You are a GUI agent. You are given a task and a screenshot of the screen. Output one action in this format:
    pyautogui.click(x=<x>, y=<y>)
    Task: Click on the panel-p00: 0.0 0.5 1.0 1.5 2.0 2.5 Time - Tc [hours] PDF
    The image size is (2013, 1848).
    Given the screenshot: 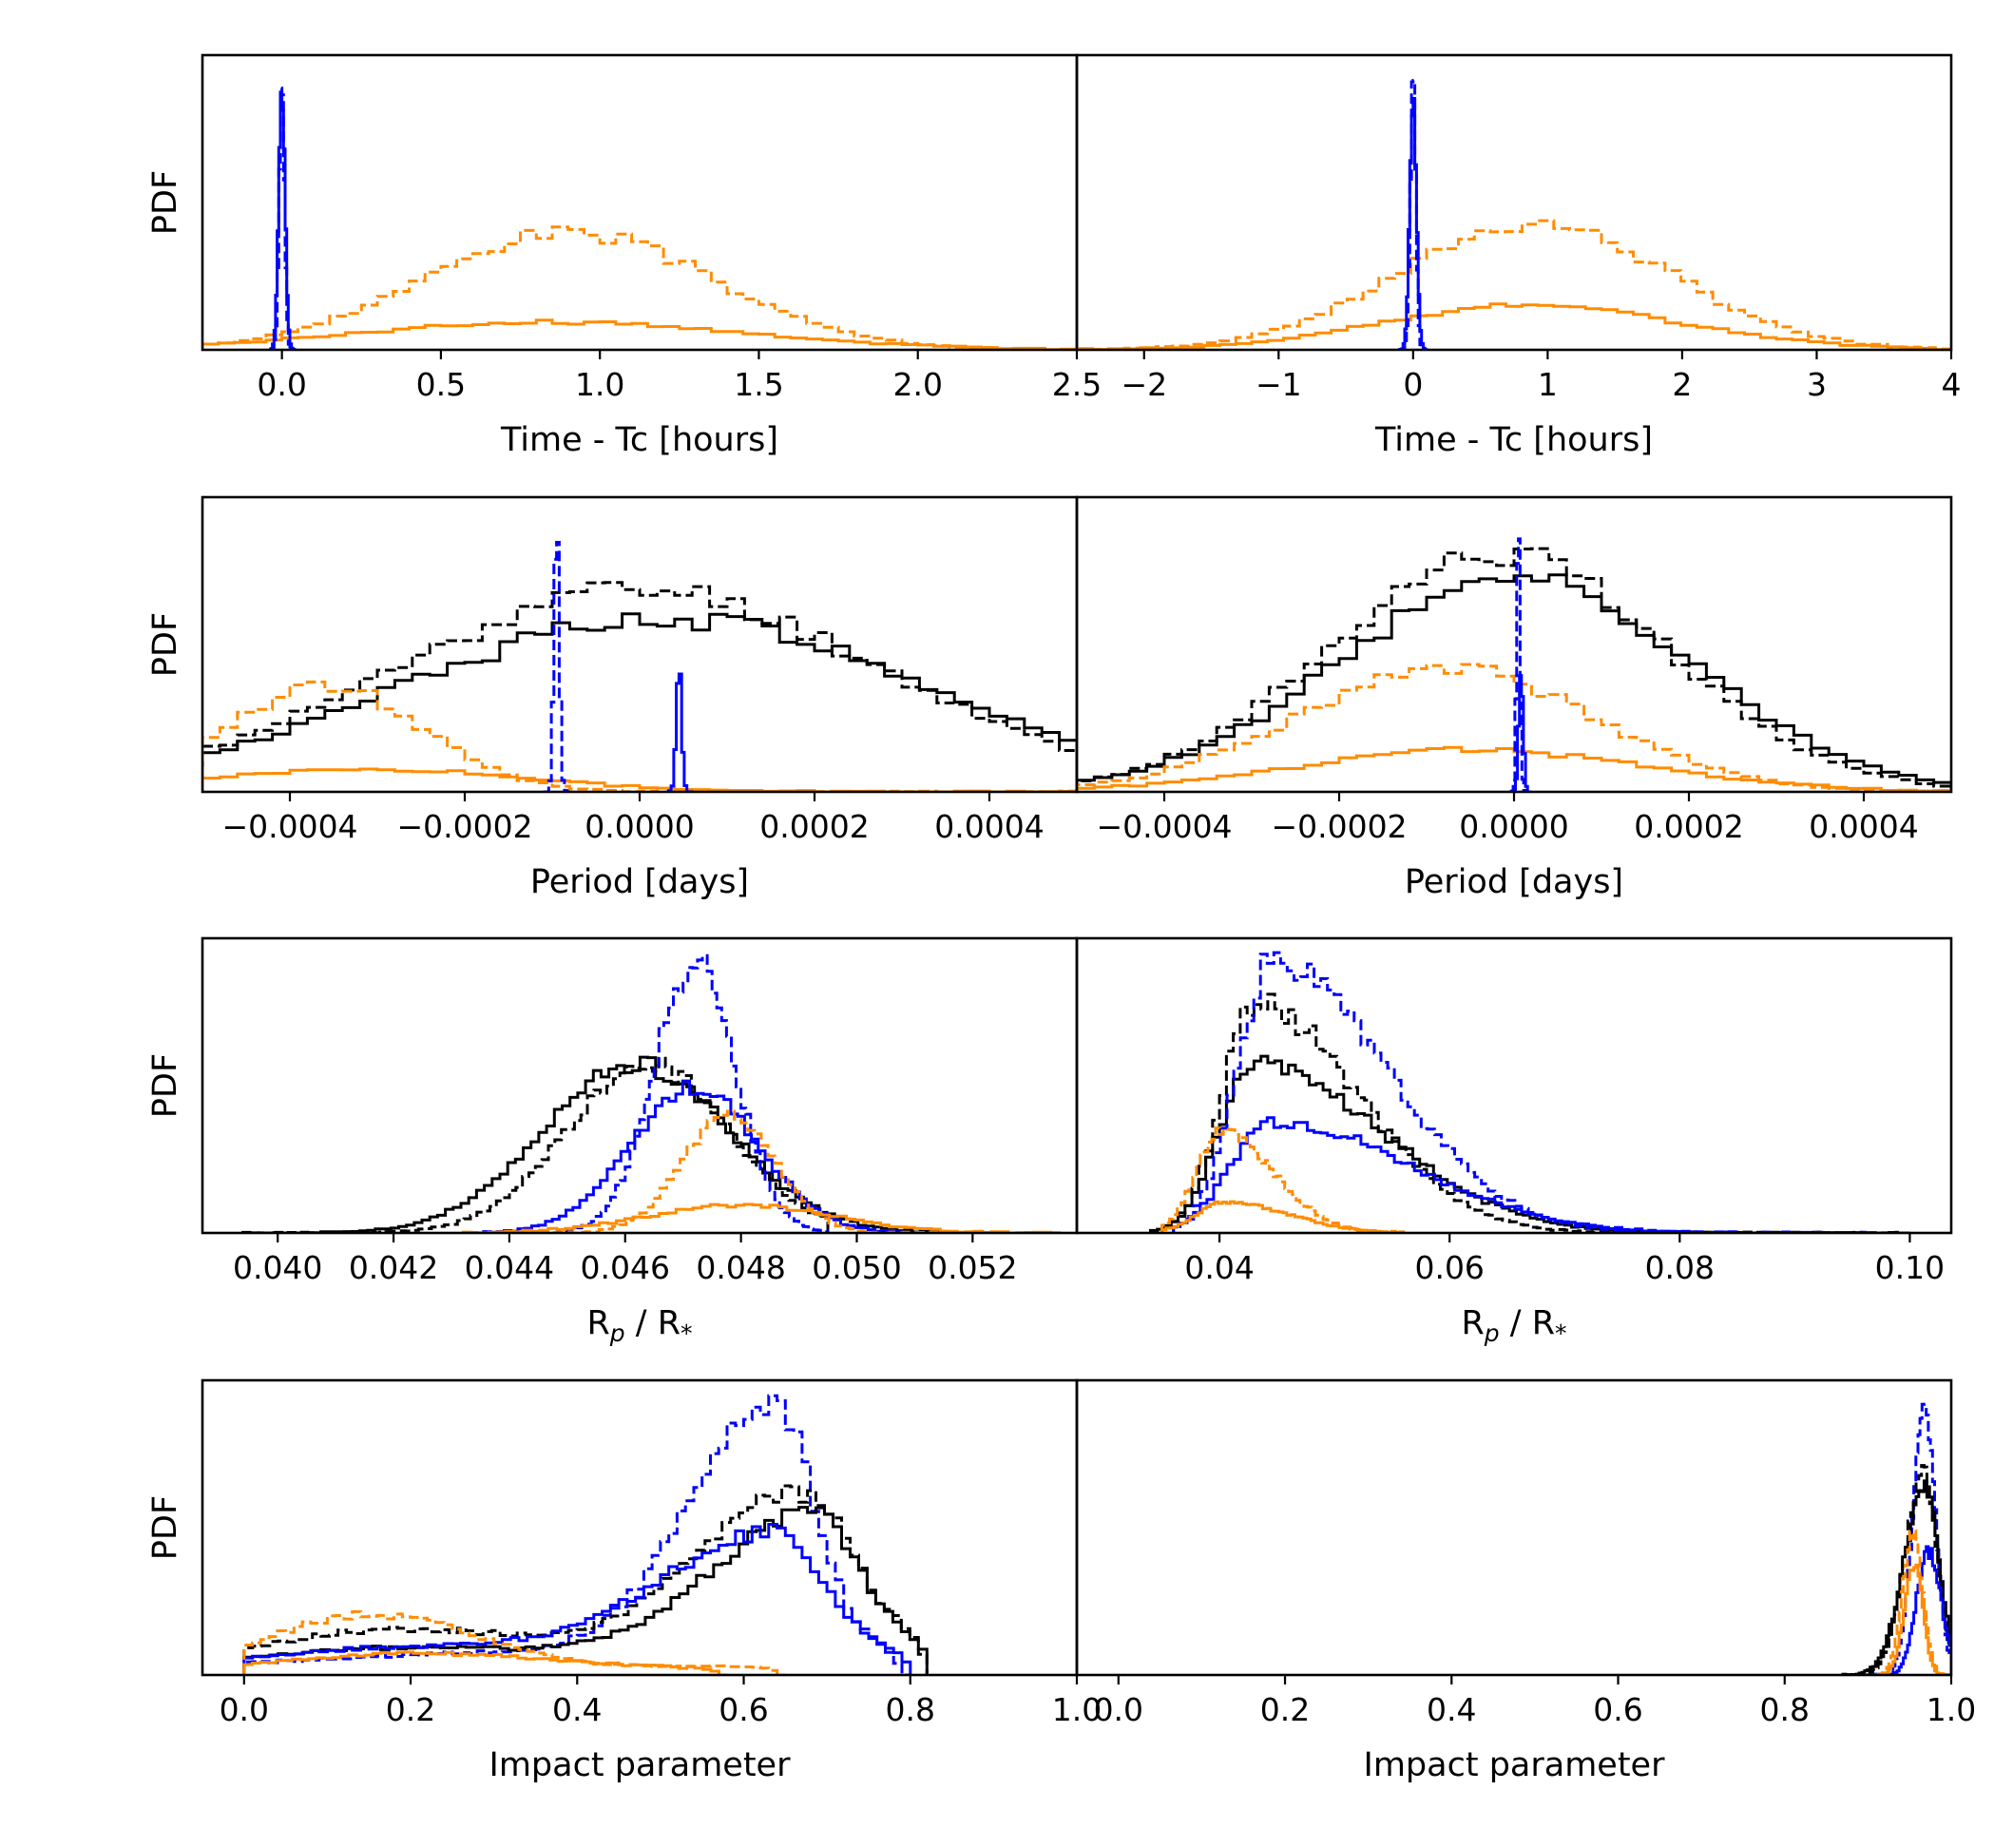 What is the action you would take?
    pyautogui.click(x=624, y=256)
    